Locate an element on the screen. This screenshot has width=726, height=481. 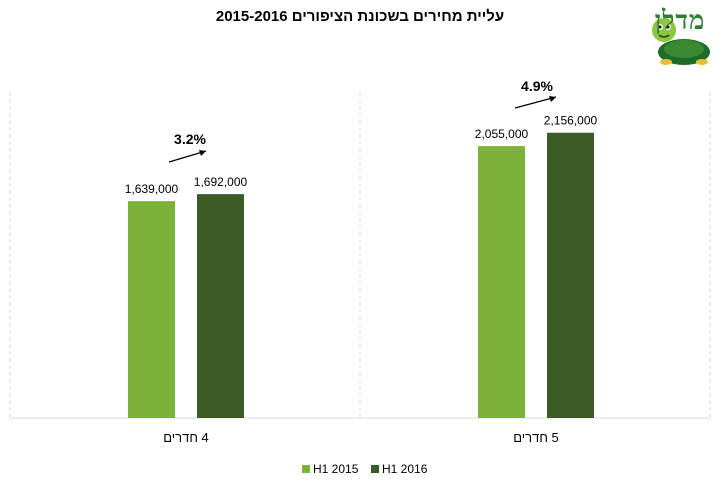
trend-arrow-5-rooms is located at coordinates (535, 102).